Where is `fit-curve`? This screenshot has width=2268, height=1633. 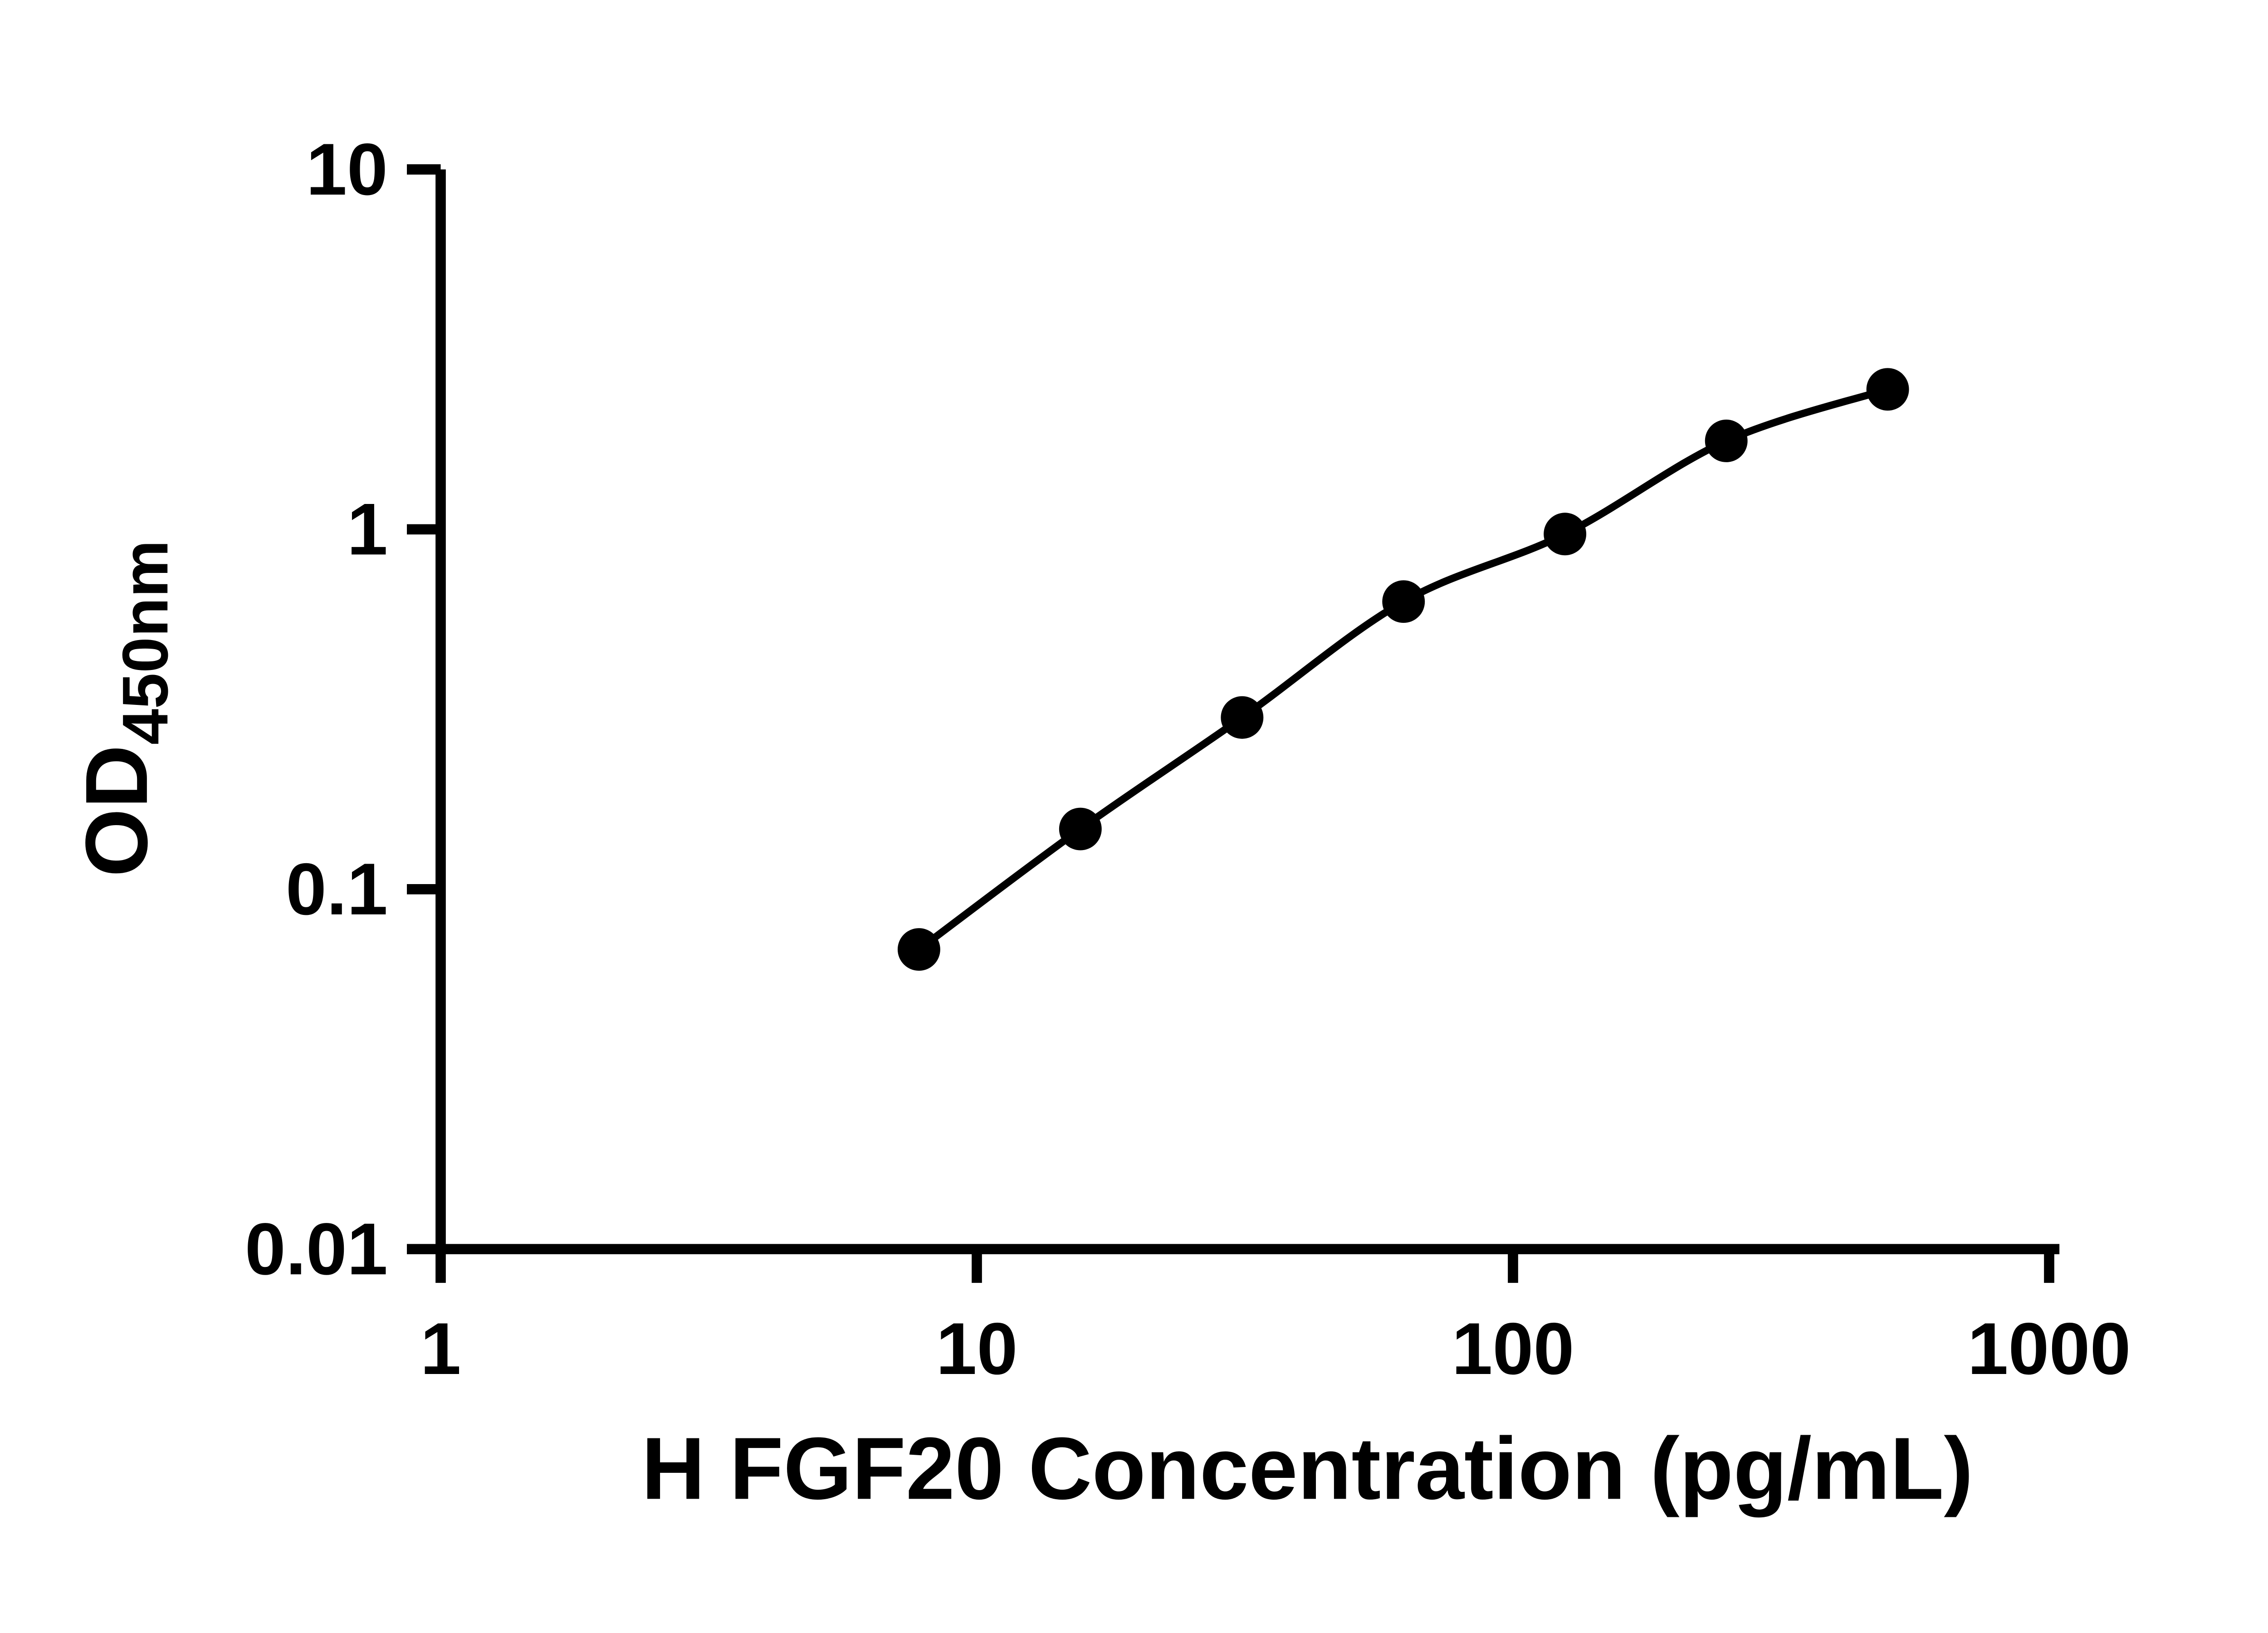
fit-curve is located at coordinates (1403, 669).